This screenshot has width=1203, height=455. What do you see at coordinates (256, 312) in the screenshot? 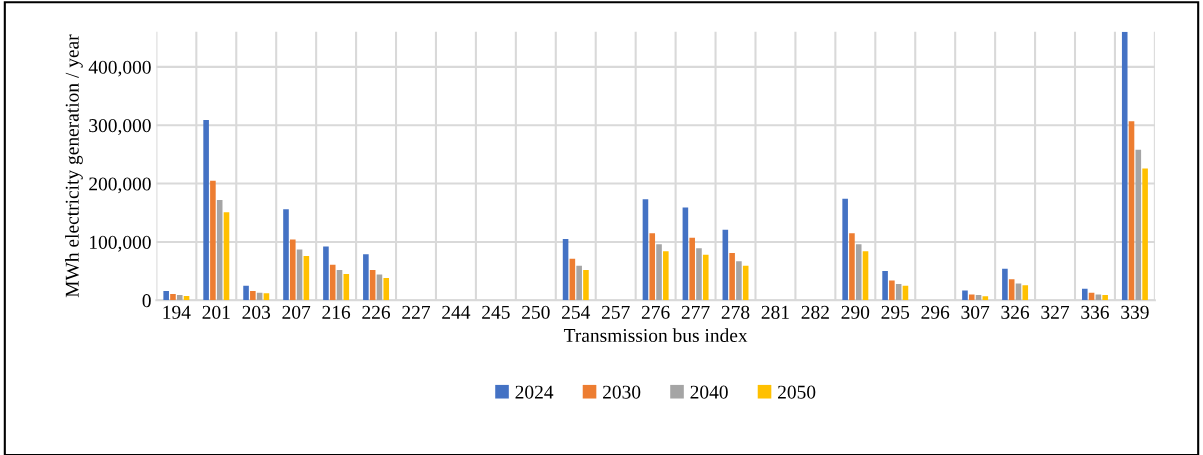
I see `x-tick-label: 203` at bounding box center [256, 312].